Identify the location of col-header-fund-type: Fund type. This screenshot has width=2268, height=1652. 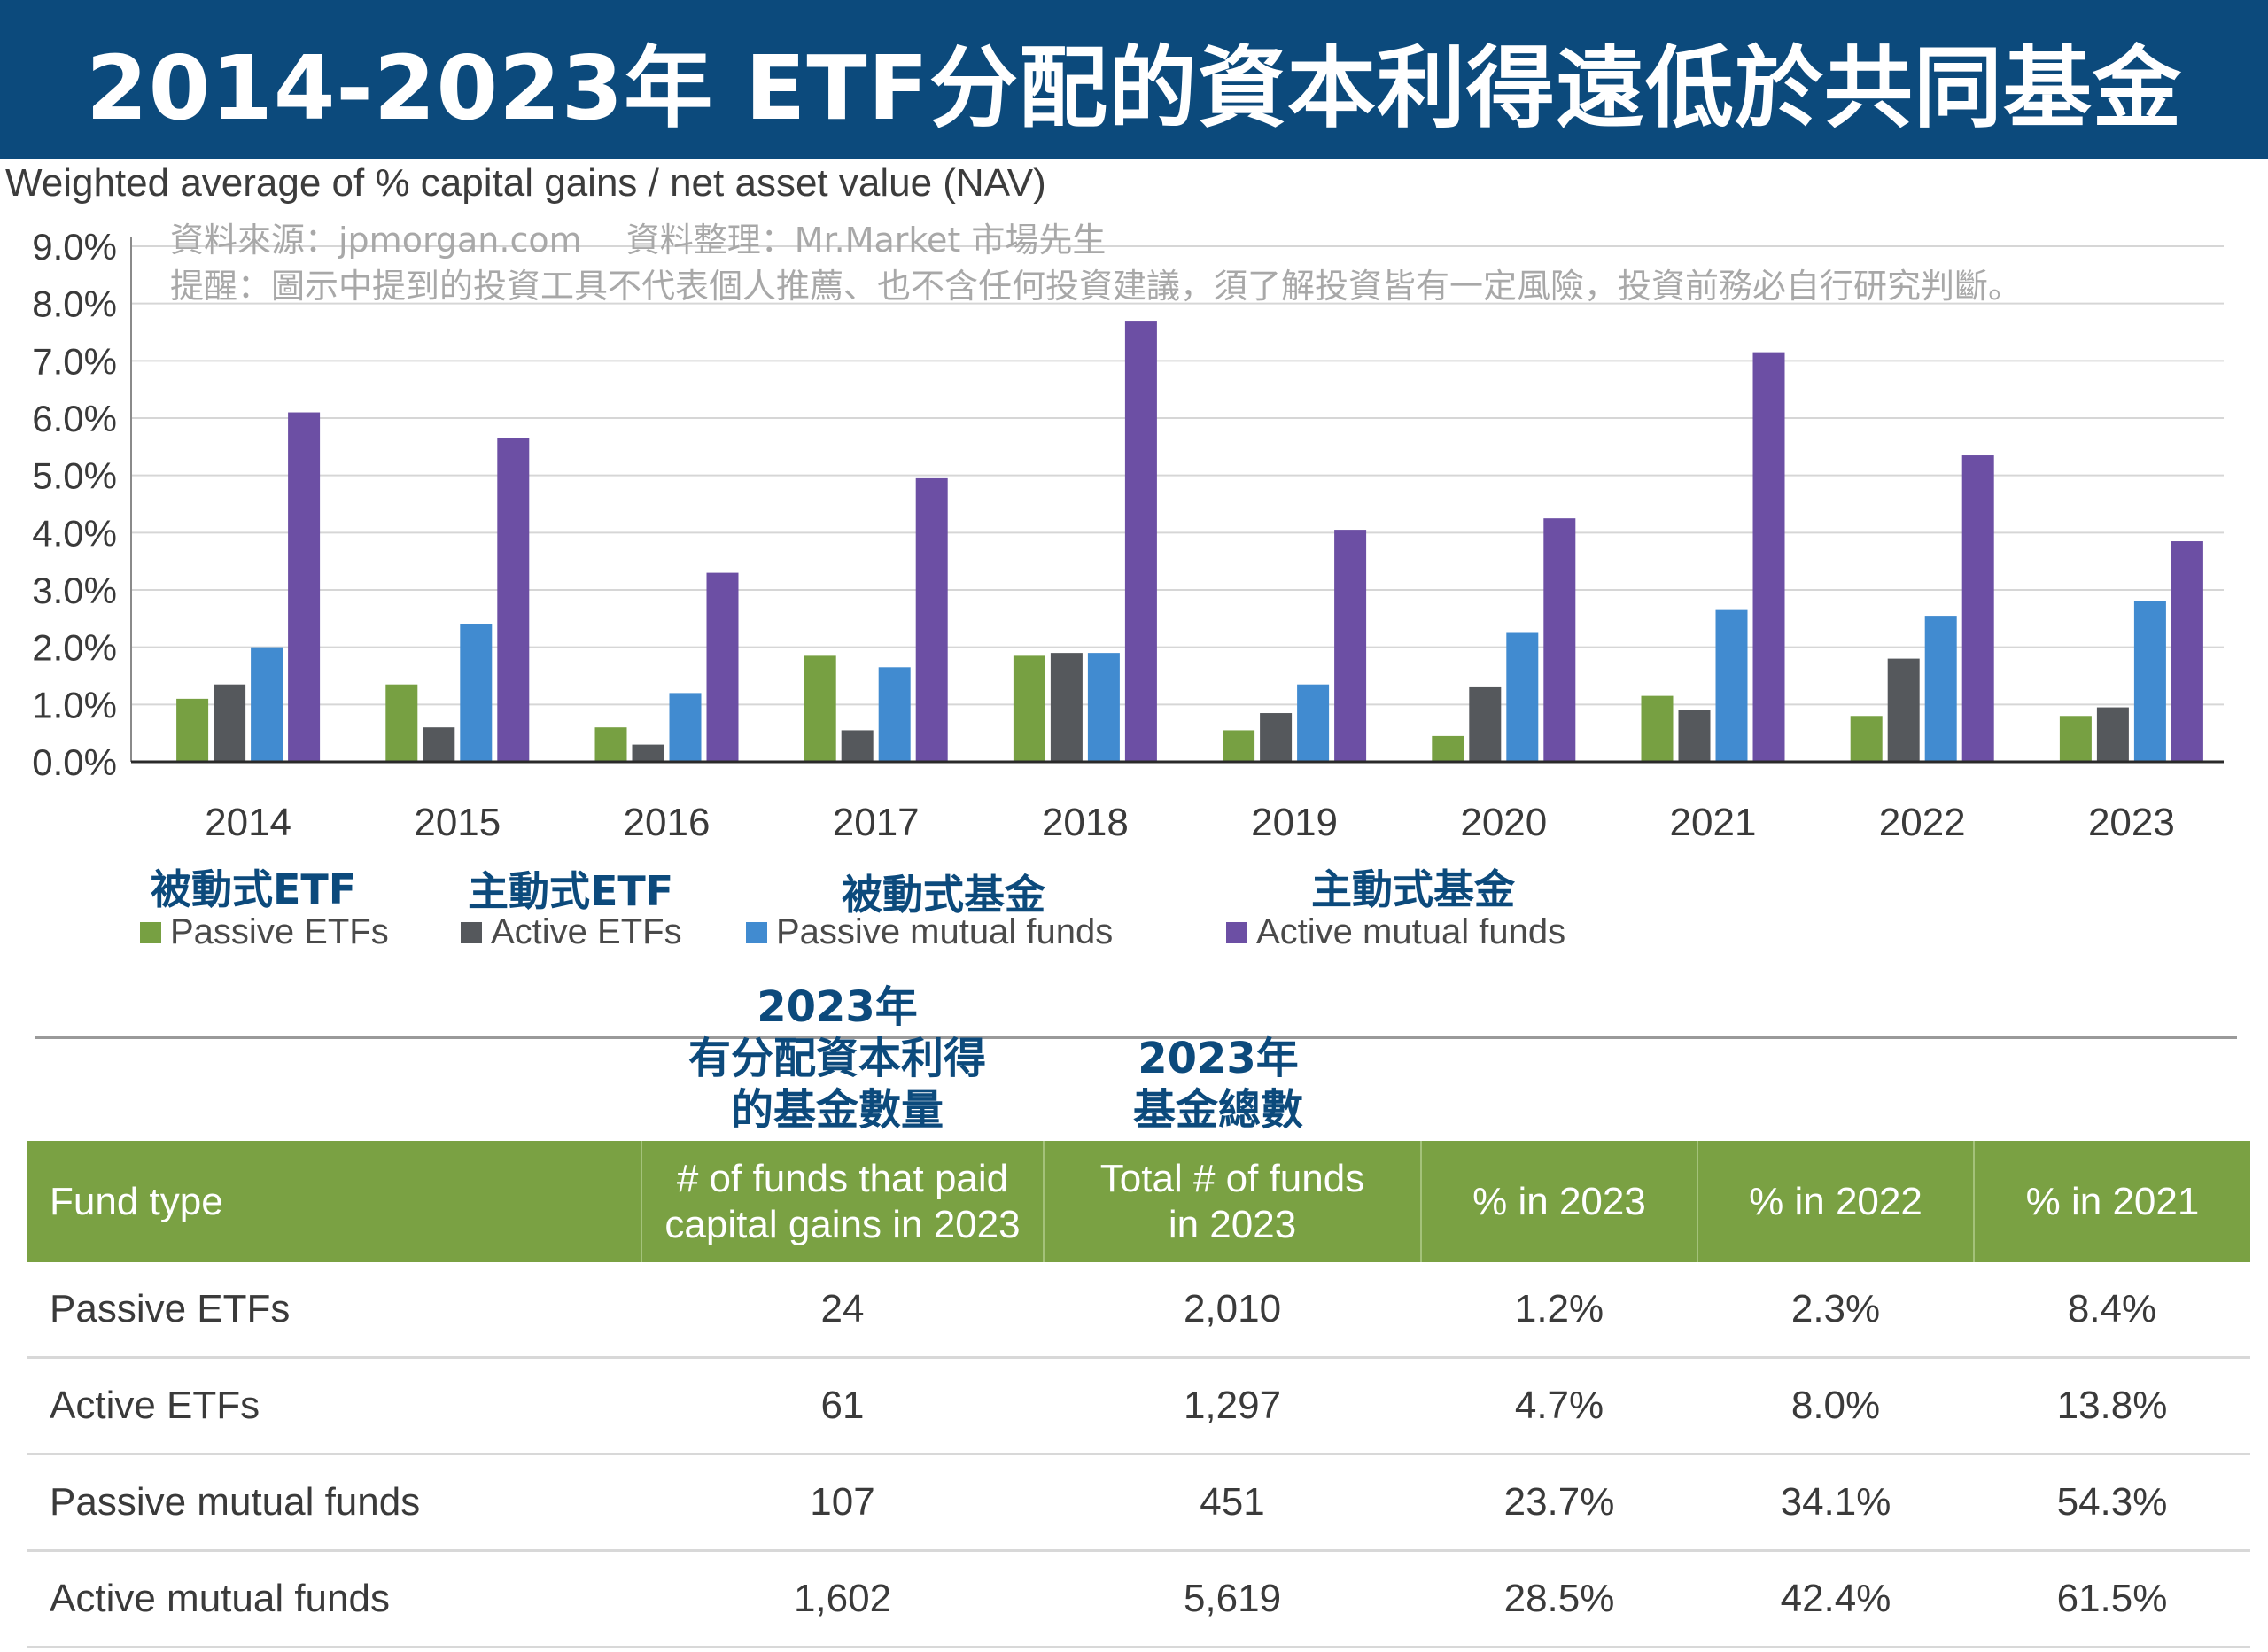
(334, 1201).